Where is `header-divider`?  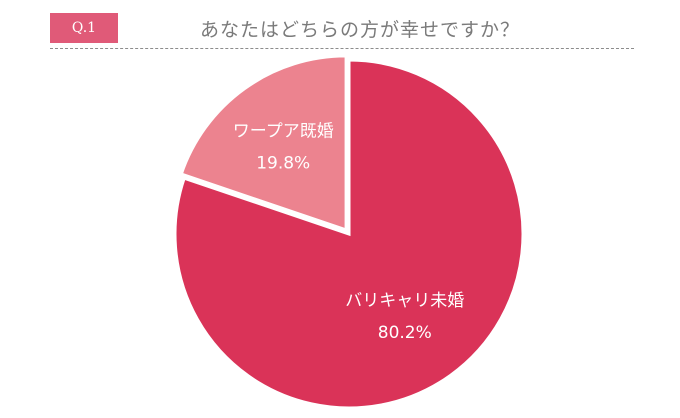
header-divider is located at coordinates (342, 48).